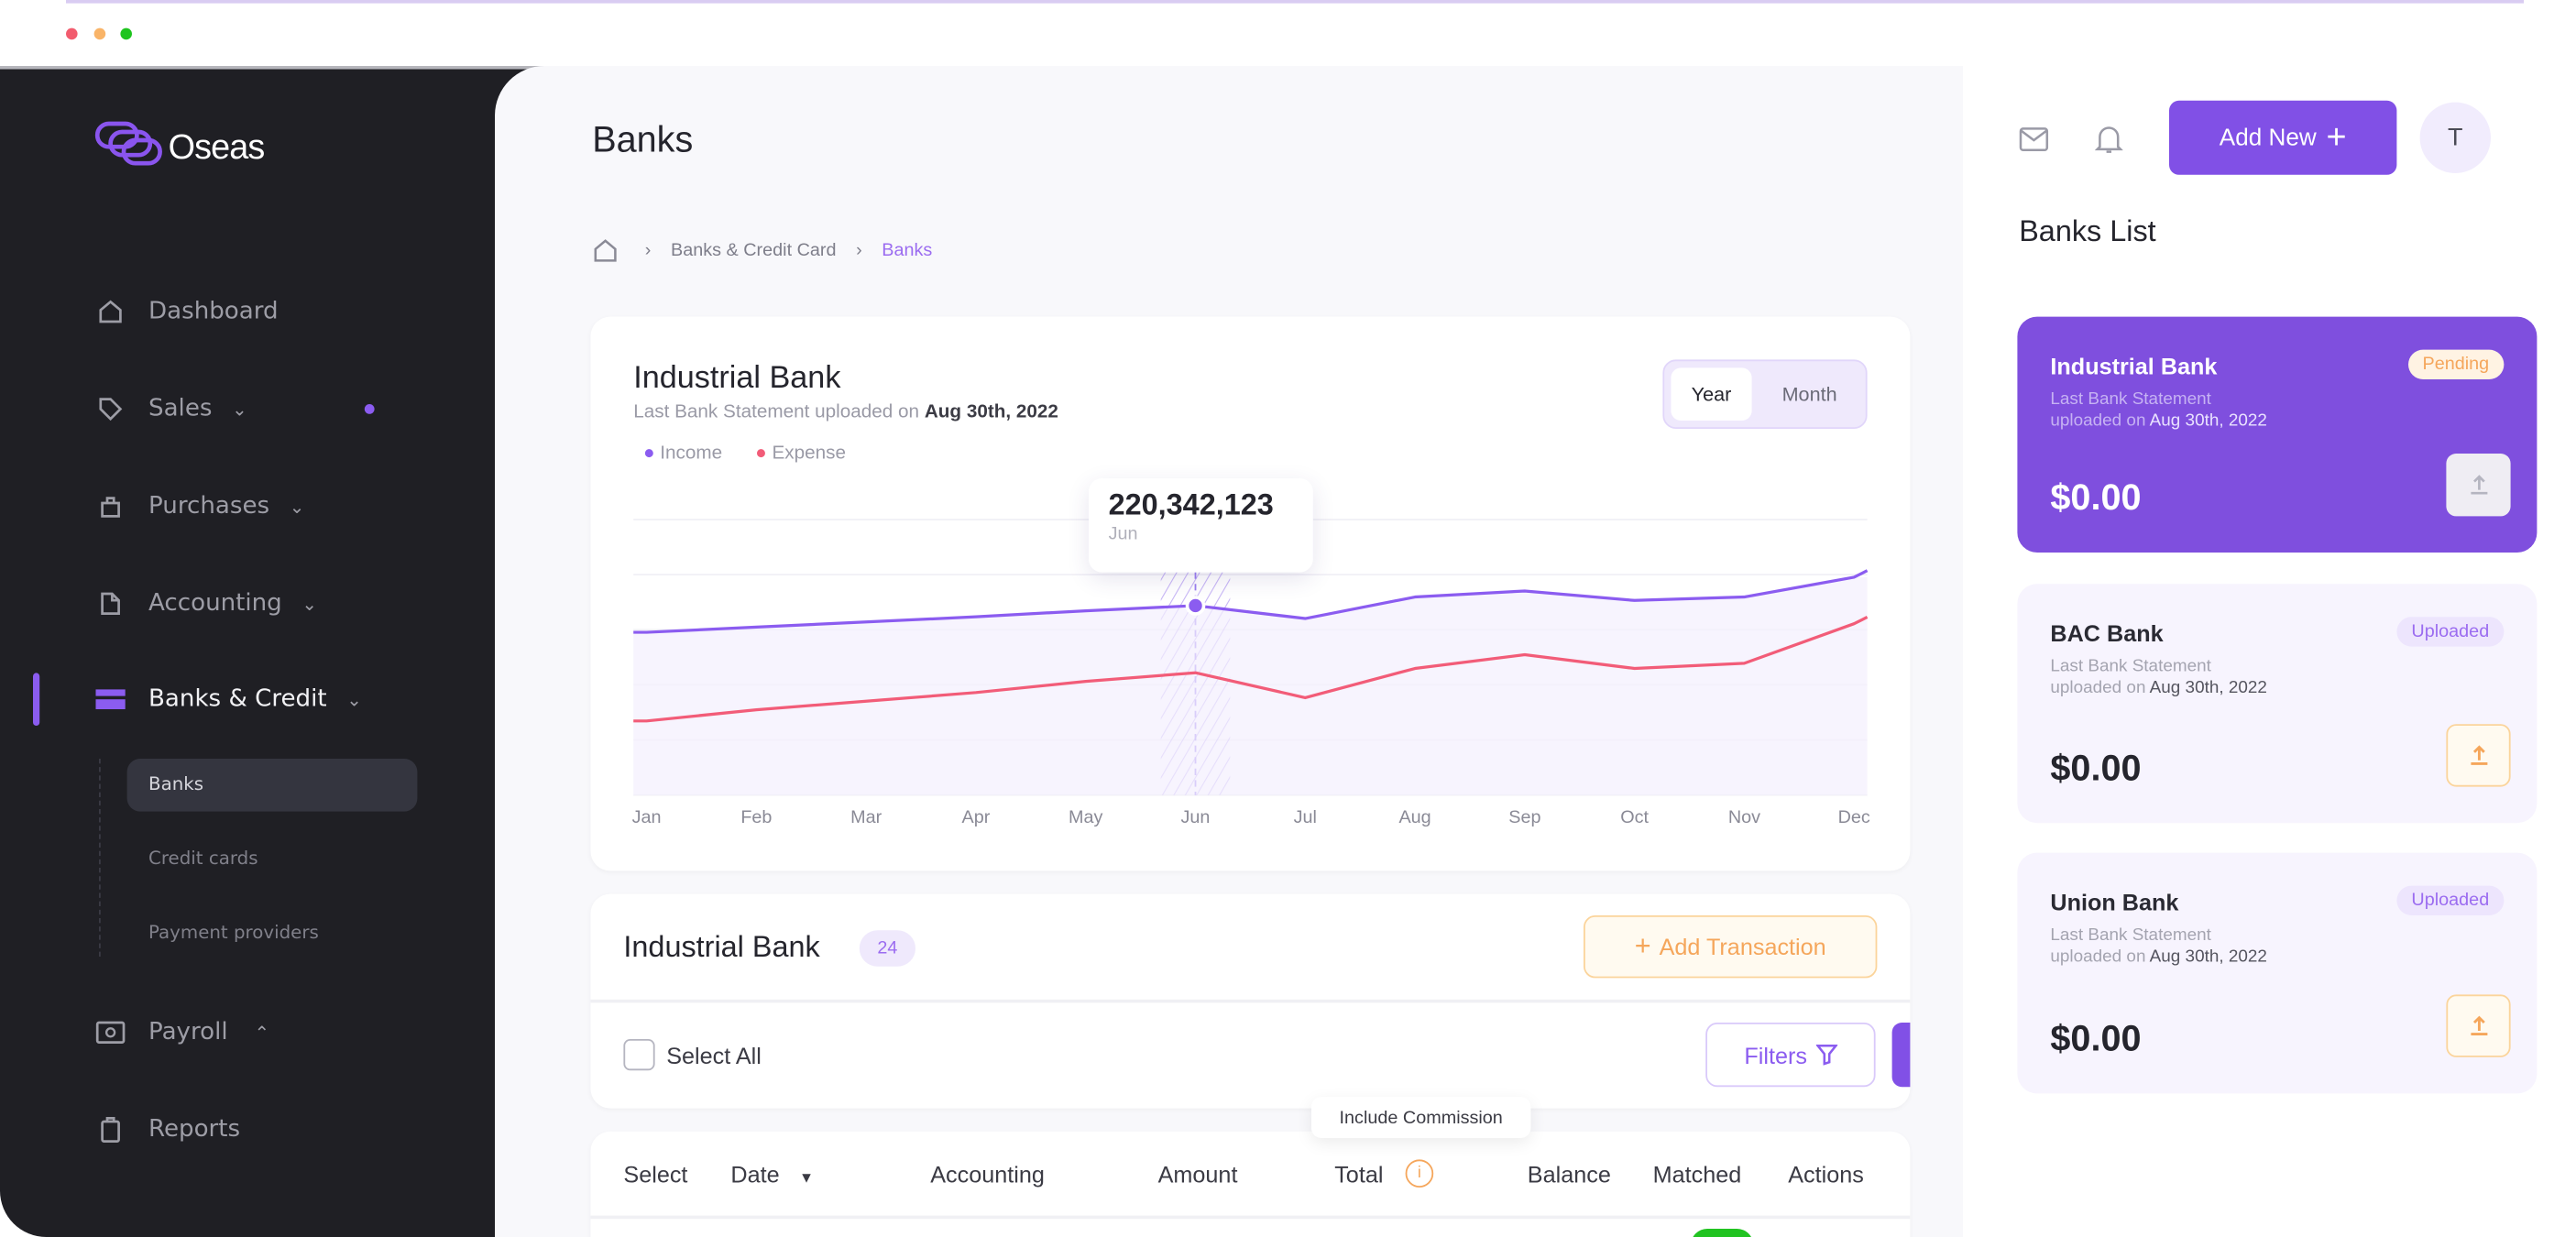 The width and height of the screenshot is (2576, 1237). Describe the element at coordinates (2336, 137) in the screenshot. I see `plus-icon: +` at that location.